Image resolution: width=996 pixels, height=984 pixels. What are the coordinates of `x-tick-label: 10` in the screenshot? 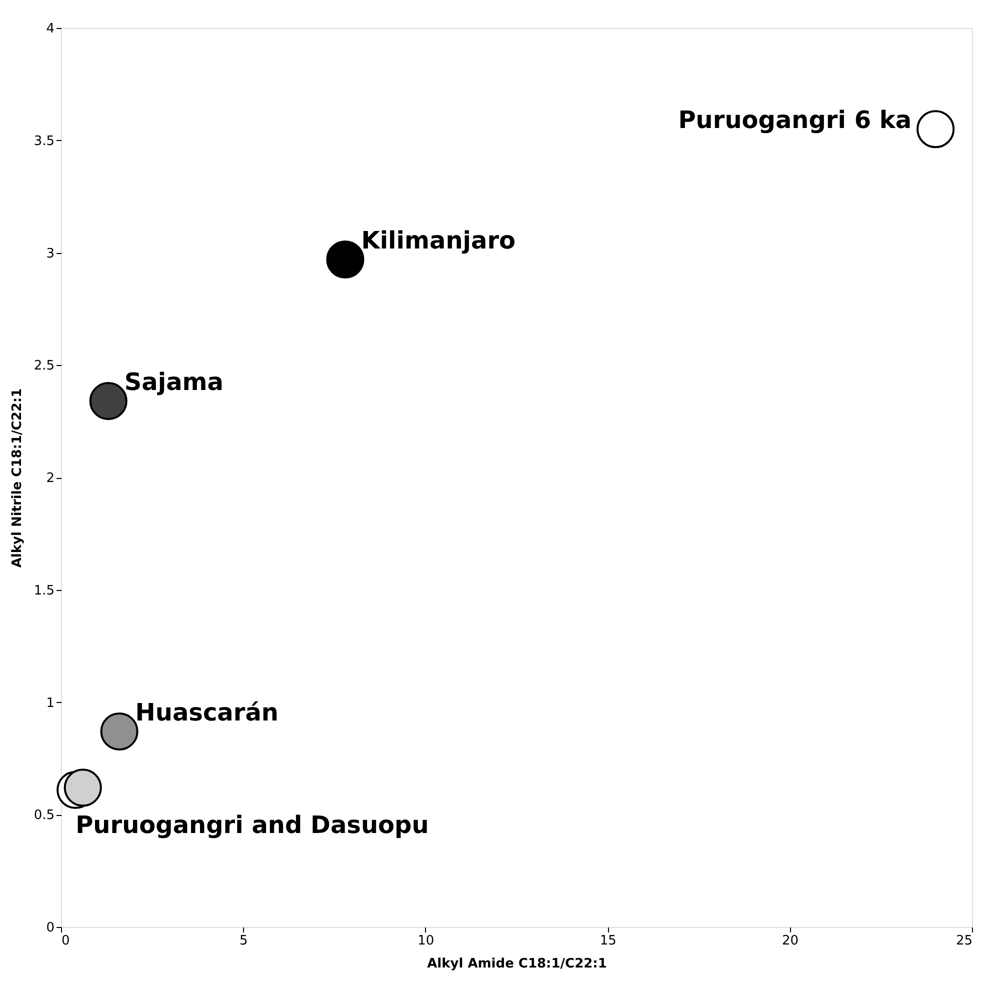 It's located at (426, 941).